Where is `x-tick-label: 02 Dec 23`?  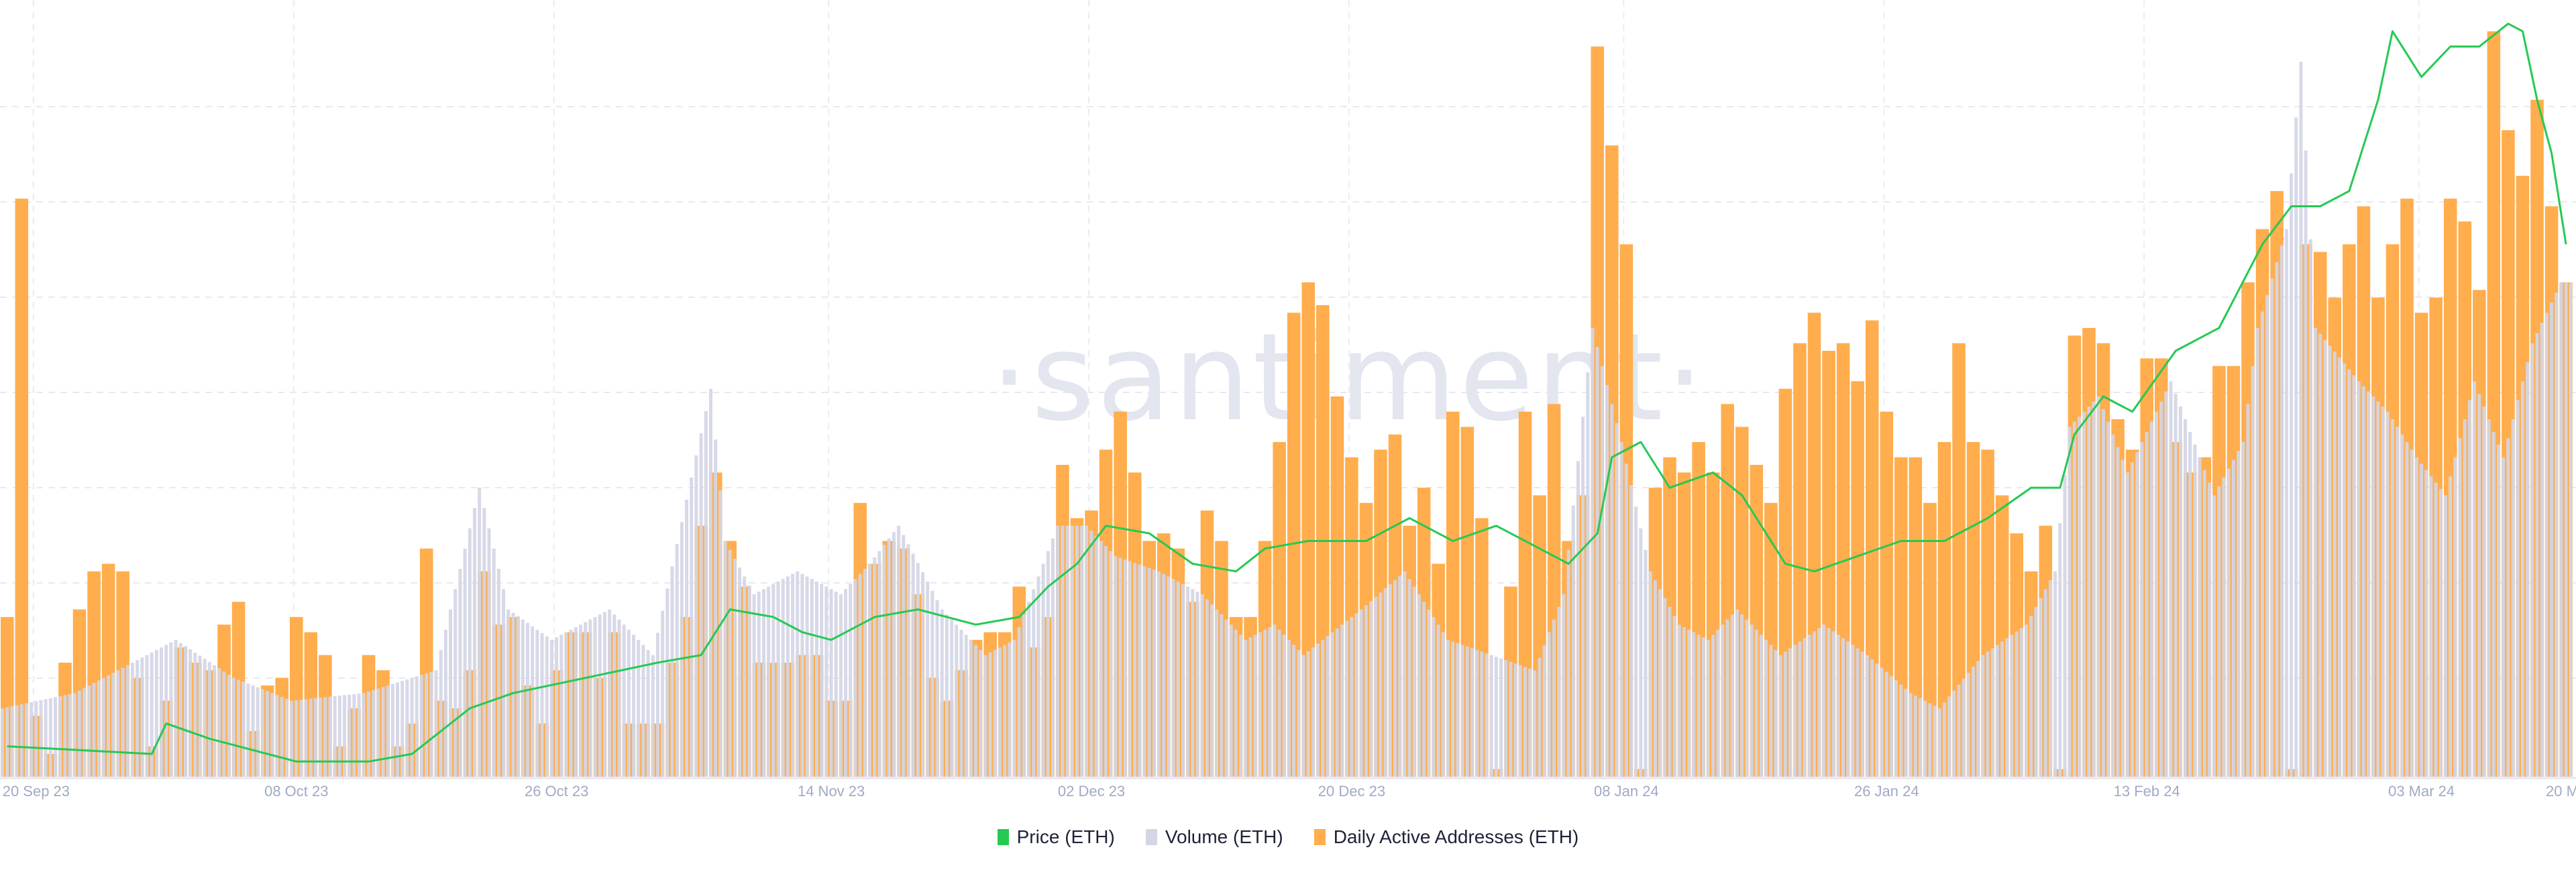
x-tick-label: 02 Dec 23 is located at coordinates (1091, 791).